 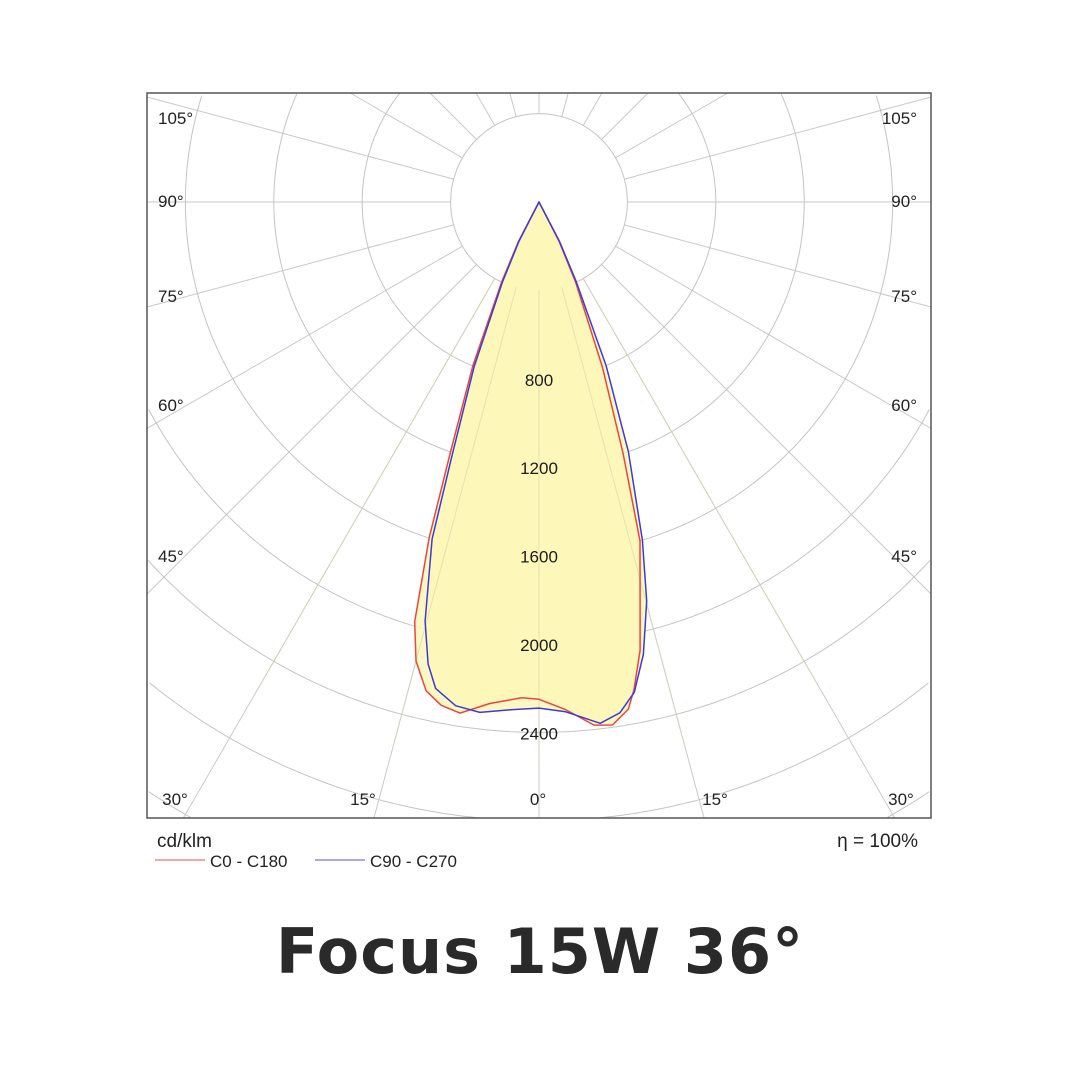 What do you see at coordinates (171, 405) in the screenshot?
I see `angle-label-left: 60°` at bounding box center [171, 405].